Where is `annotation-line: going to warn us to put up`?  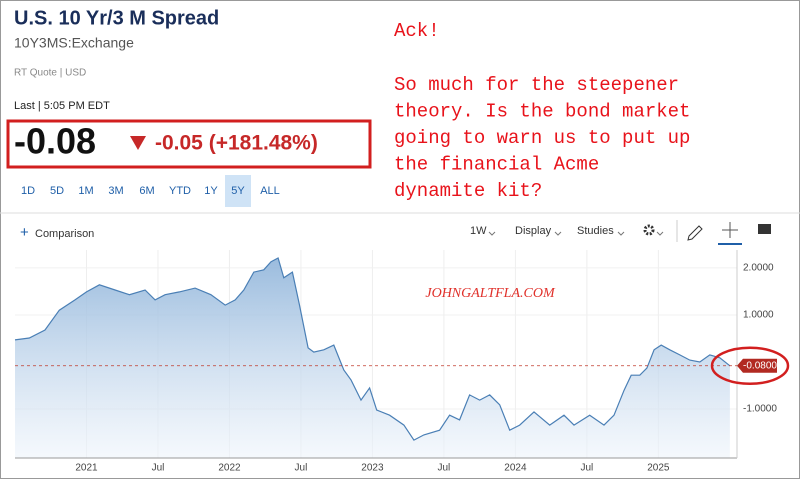
annotation-line: going to warn us to put up is located at coordinates (542, 138).